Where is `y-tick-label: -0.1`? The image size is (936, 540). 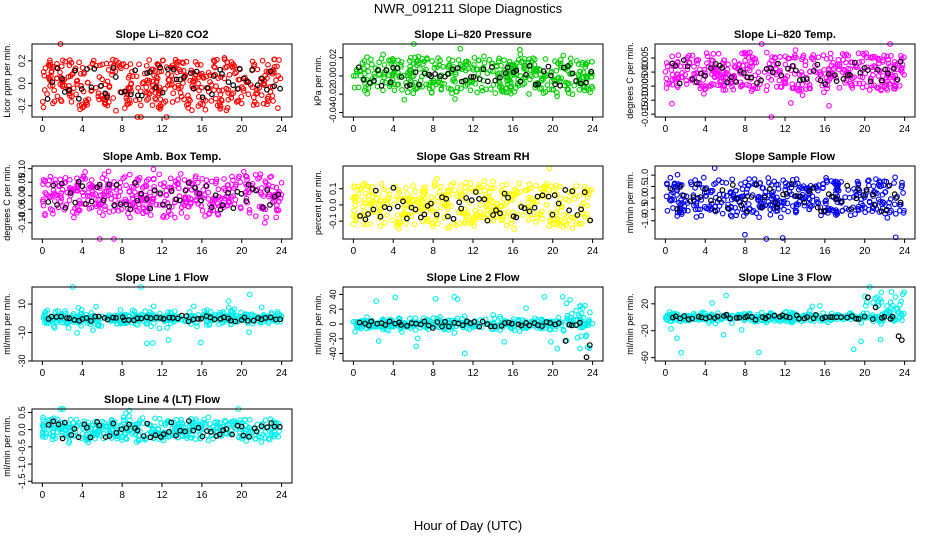
y-tick-label: -0.1 is located at coordinates (333, 221).